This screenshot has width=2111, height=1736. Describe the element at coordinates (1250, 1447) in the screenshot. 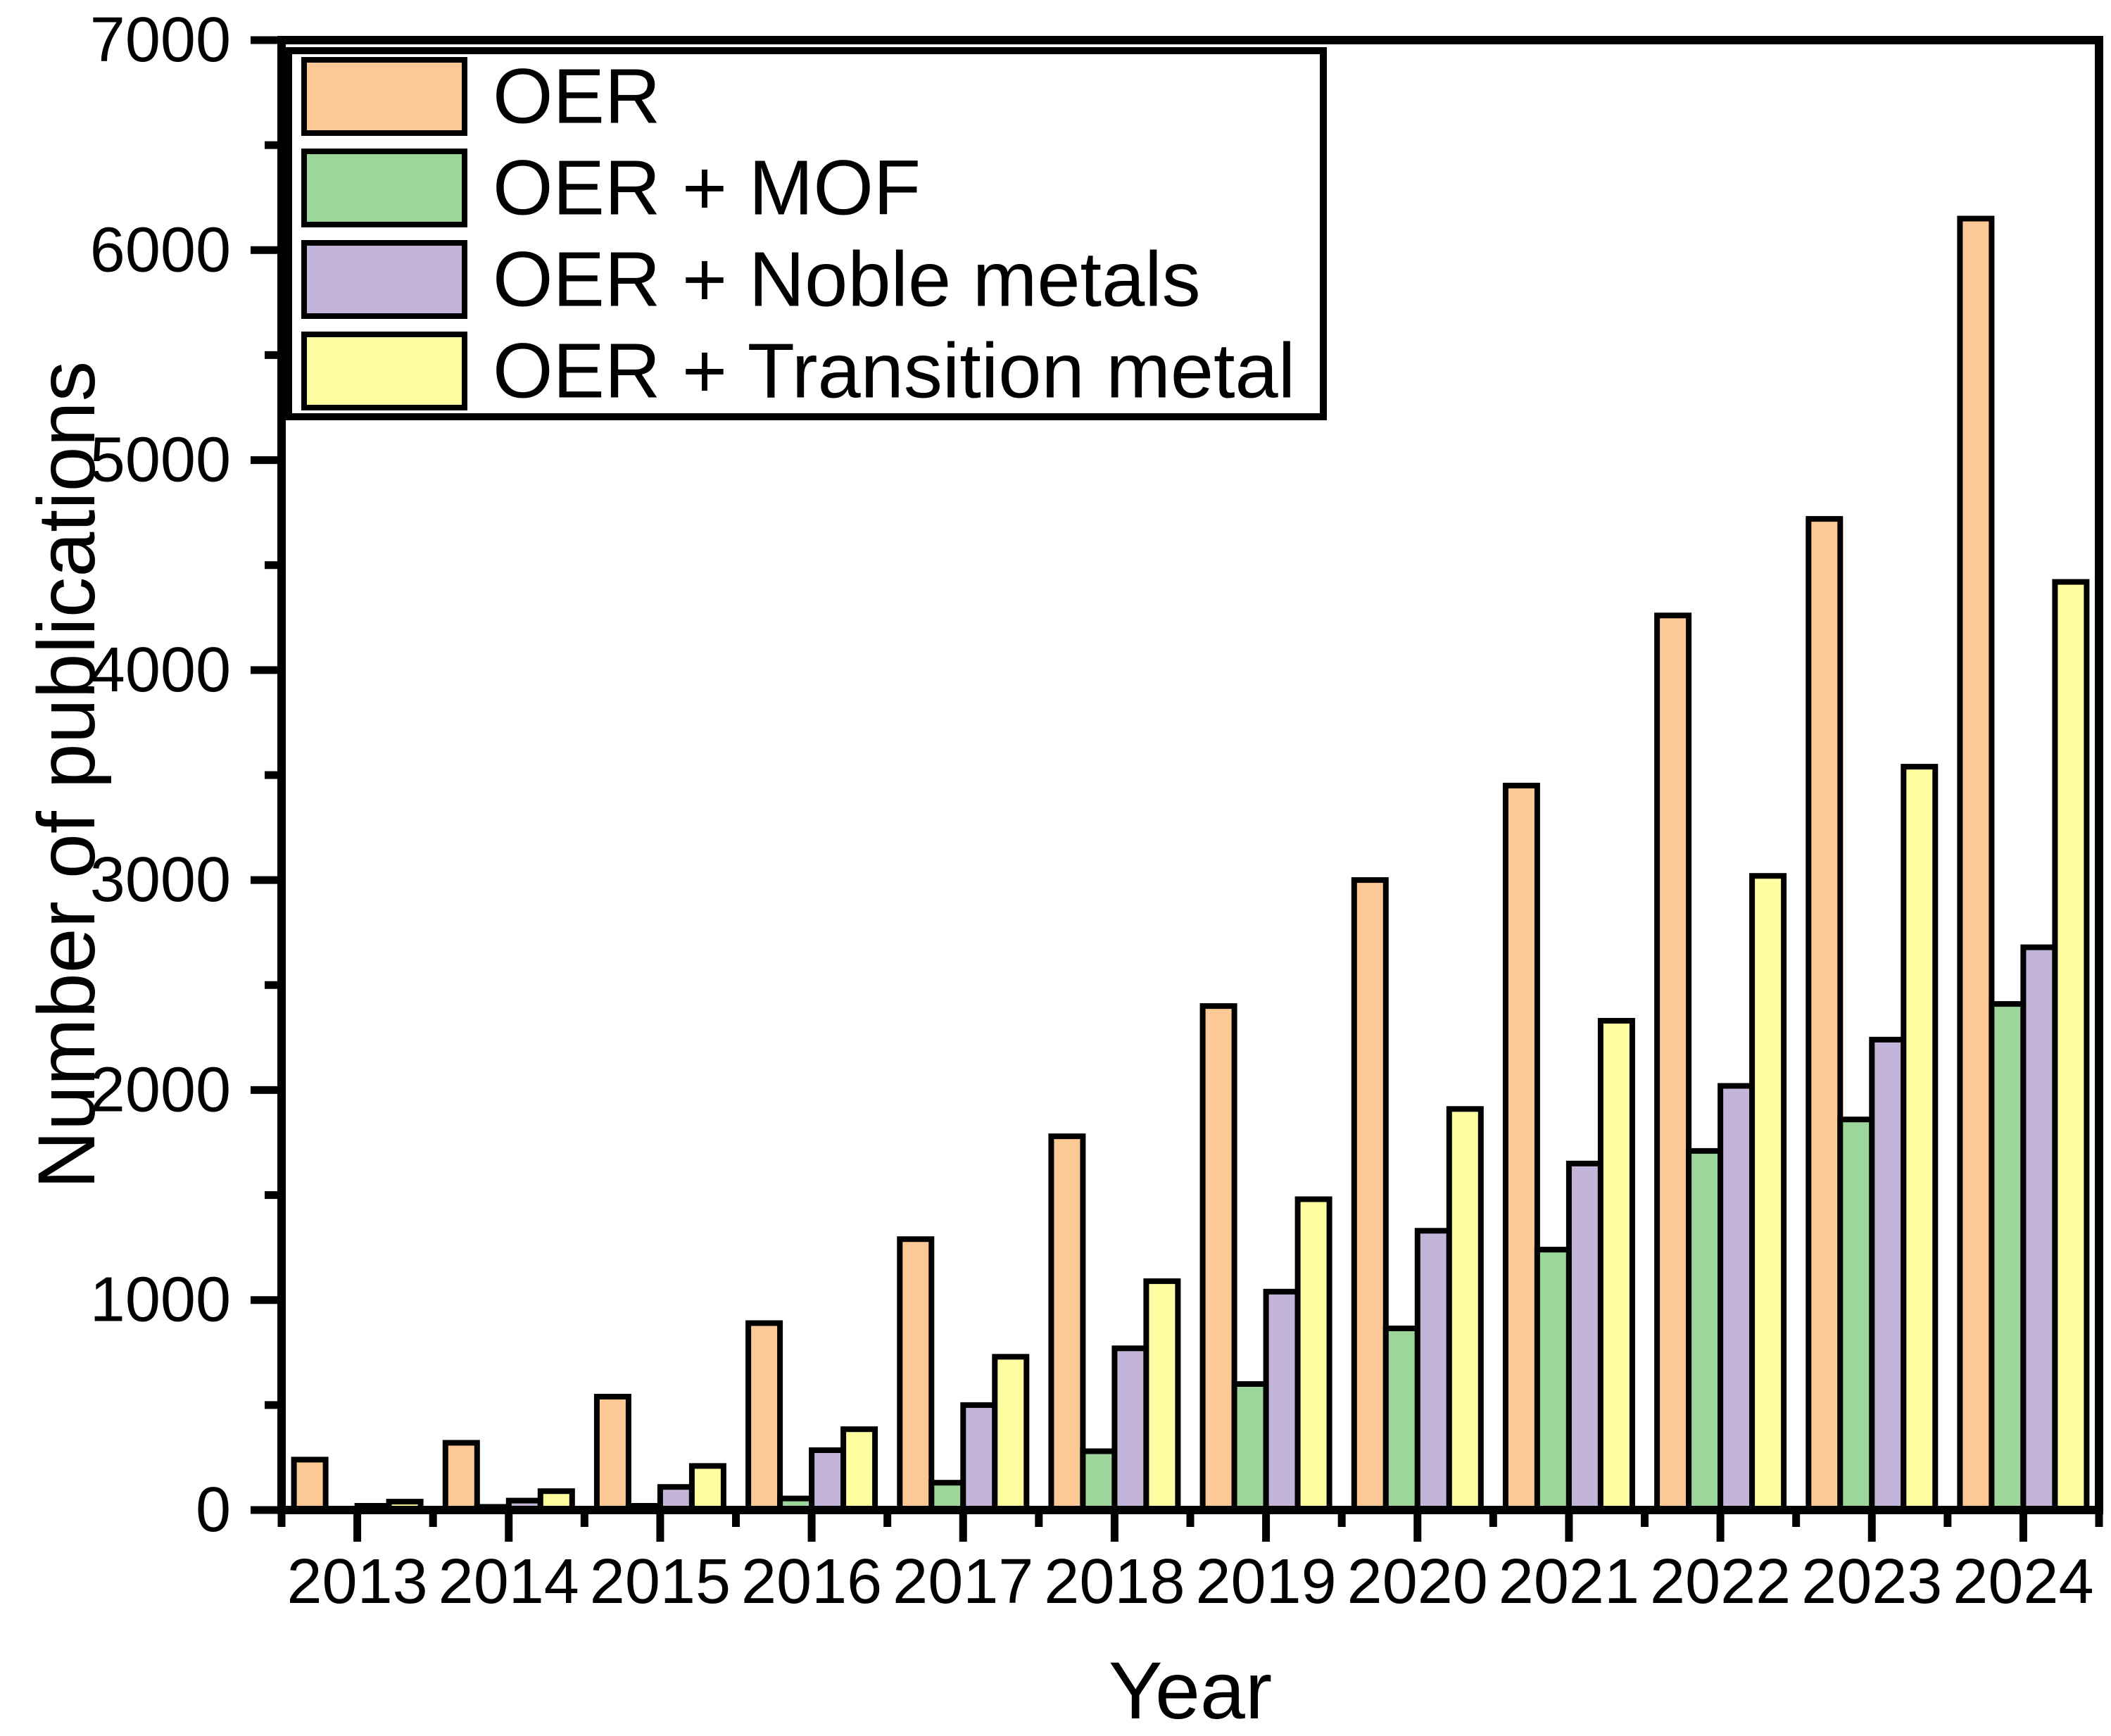

I see `bar-2019-oer-mof` at that location.